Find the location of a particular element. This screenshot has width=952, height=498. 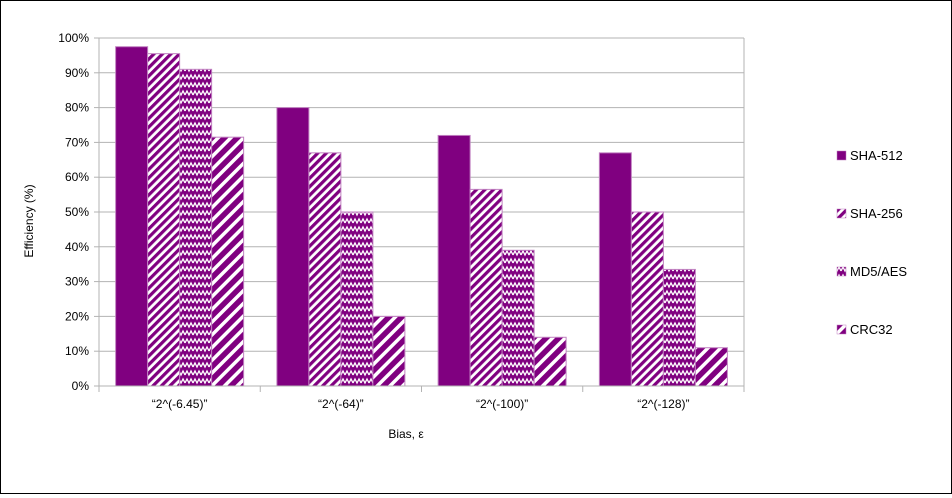

y-tick-label: 60% is located at coordinates (77, 177).